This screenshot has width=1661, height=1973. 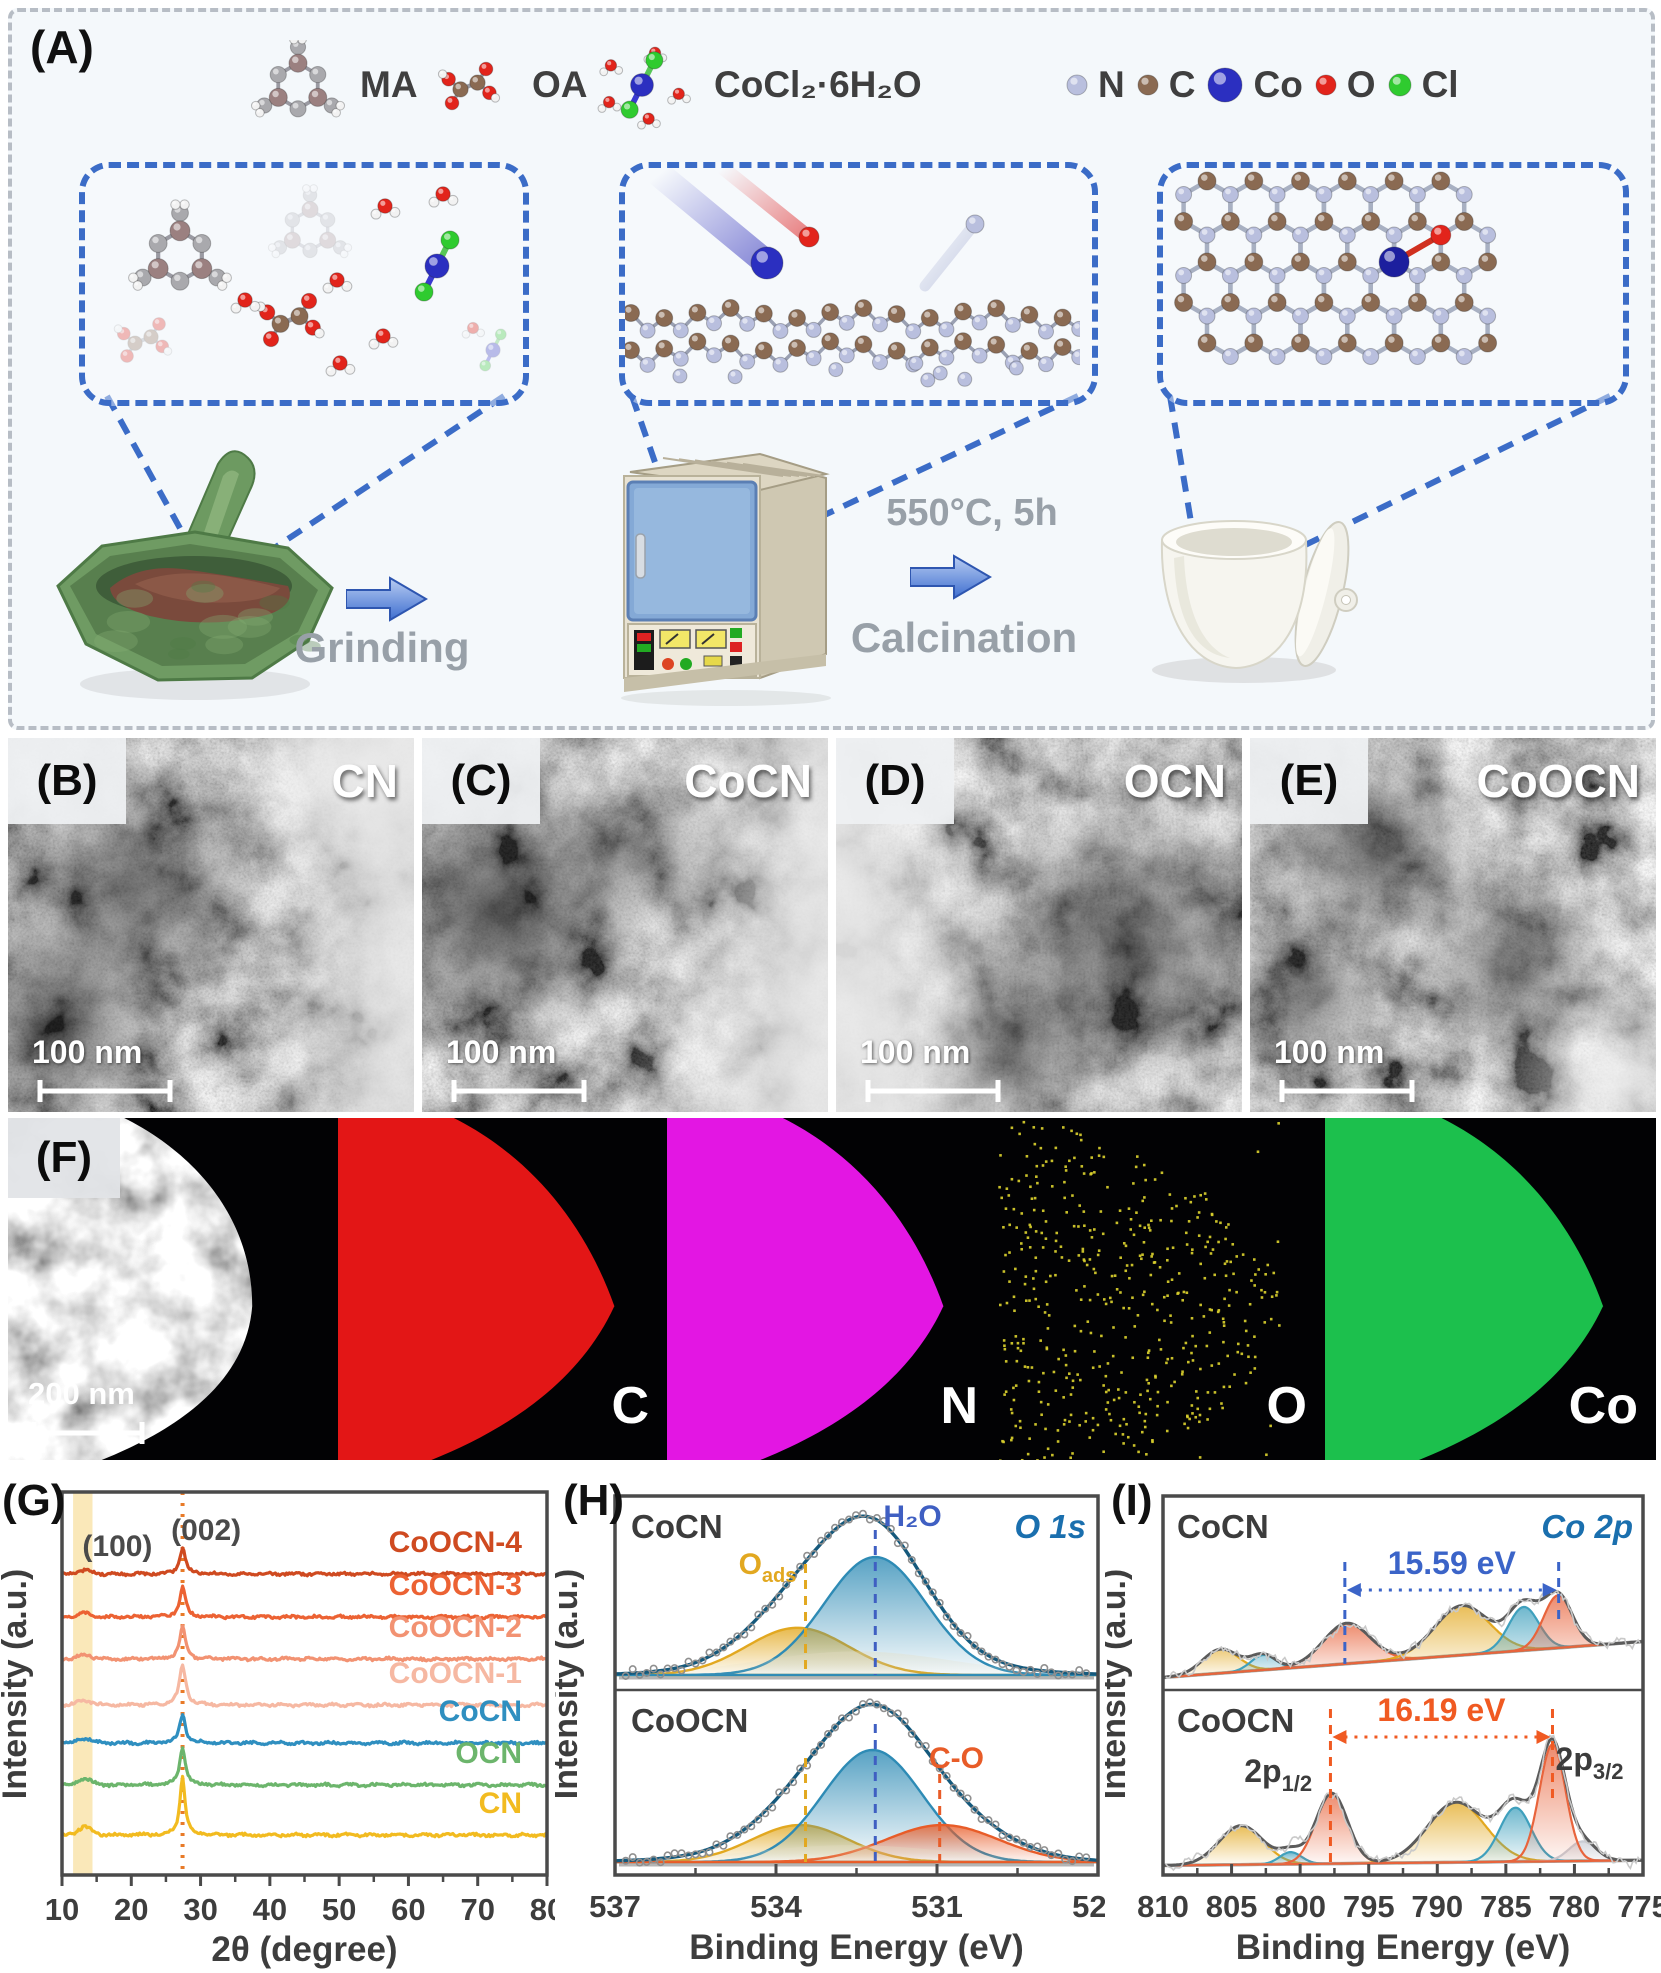 I want to click on eds-map-n: N, so click(x=831, y=1289).